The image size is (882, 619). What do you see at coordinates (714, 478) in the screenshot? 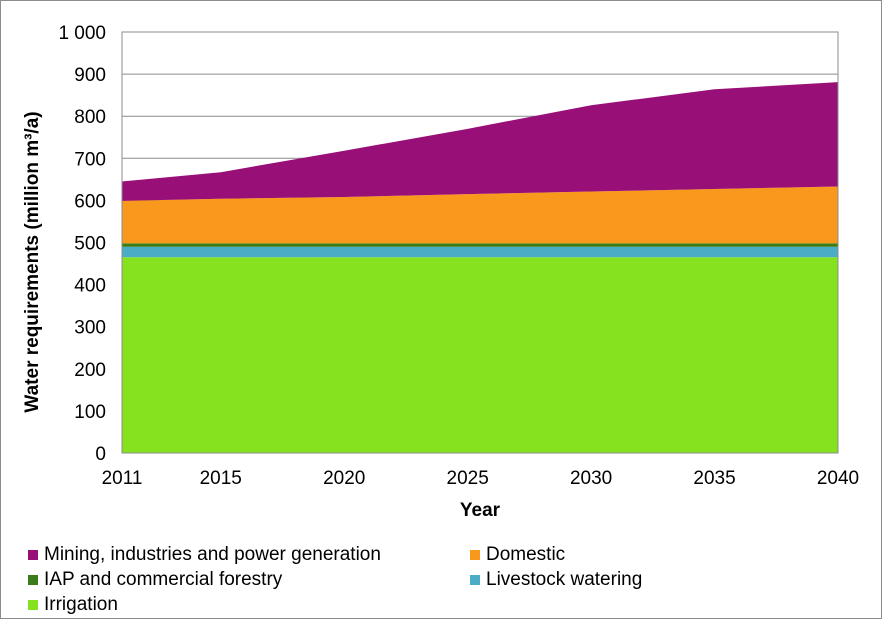
I see `x-tick-label: 2035` at bounding box center [714, 478].